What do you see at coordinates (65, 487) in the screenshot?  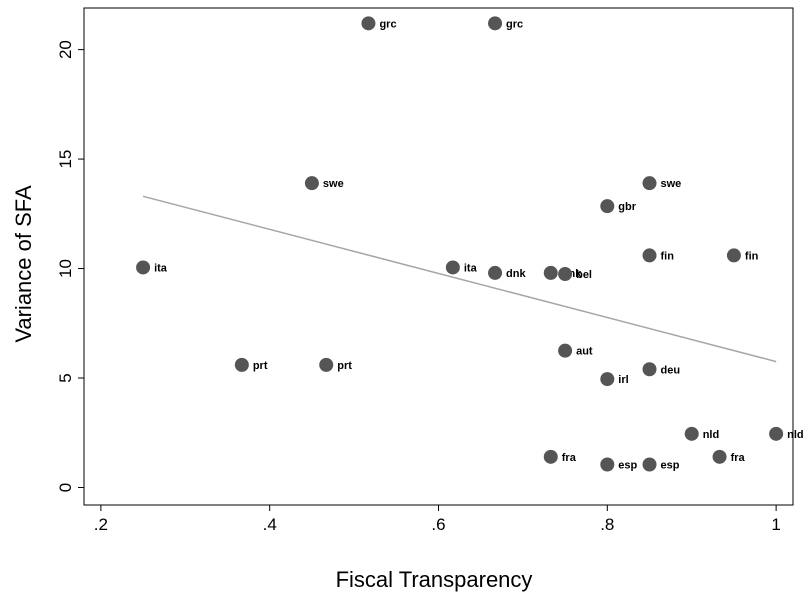 I see `y-tick-label: 0` at bounding box center [65, 487].